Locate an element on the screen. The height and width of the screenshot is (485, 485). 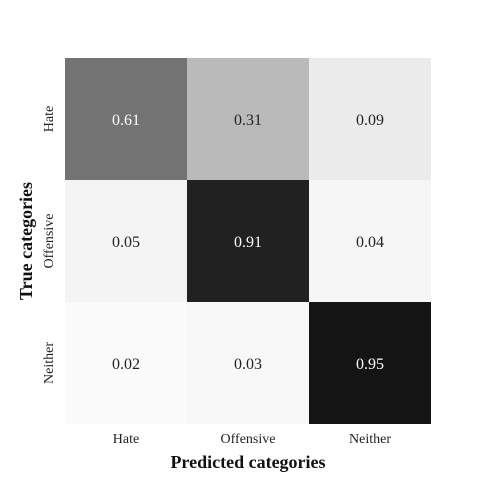
cell-offensive-hate is located at coordinates (126, 241).